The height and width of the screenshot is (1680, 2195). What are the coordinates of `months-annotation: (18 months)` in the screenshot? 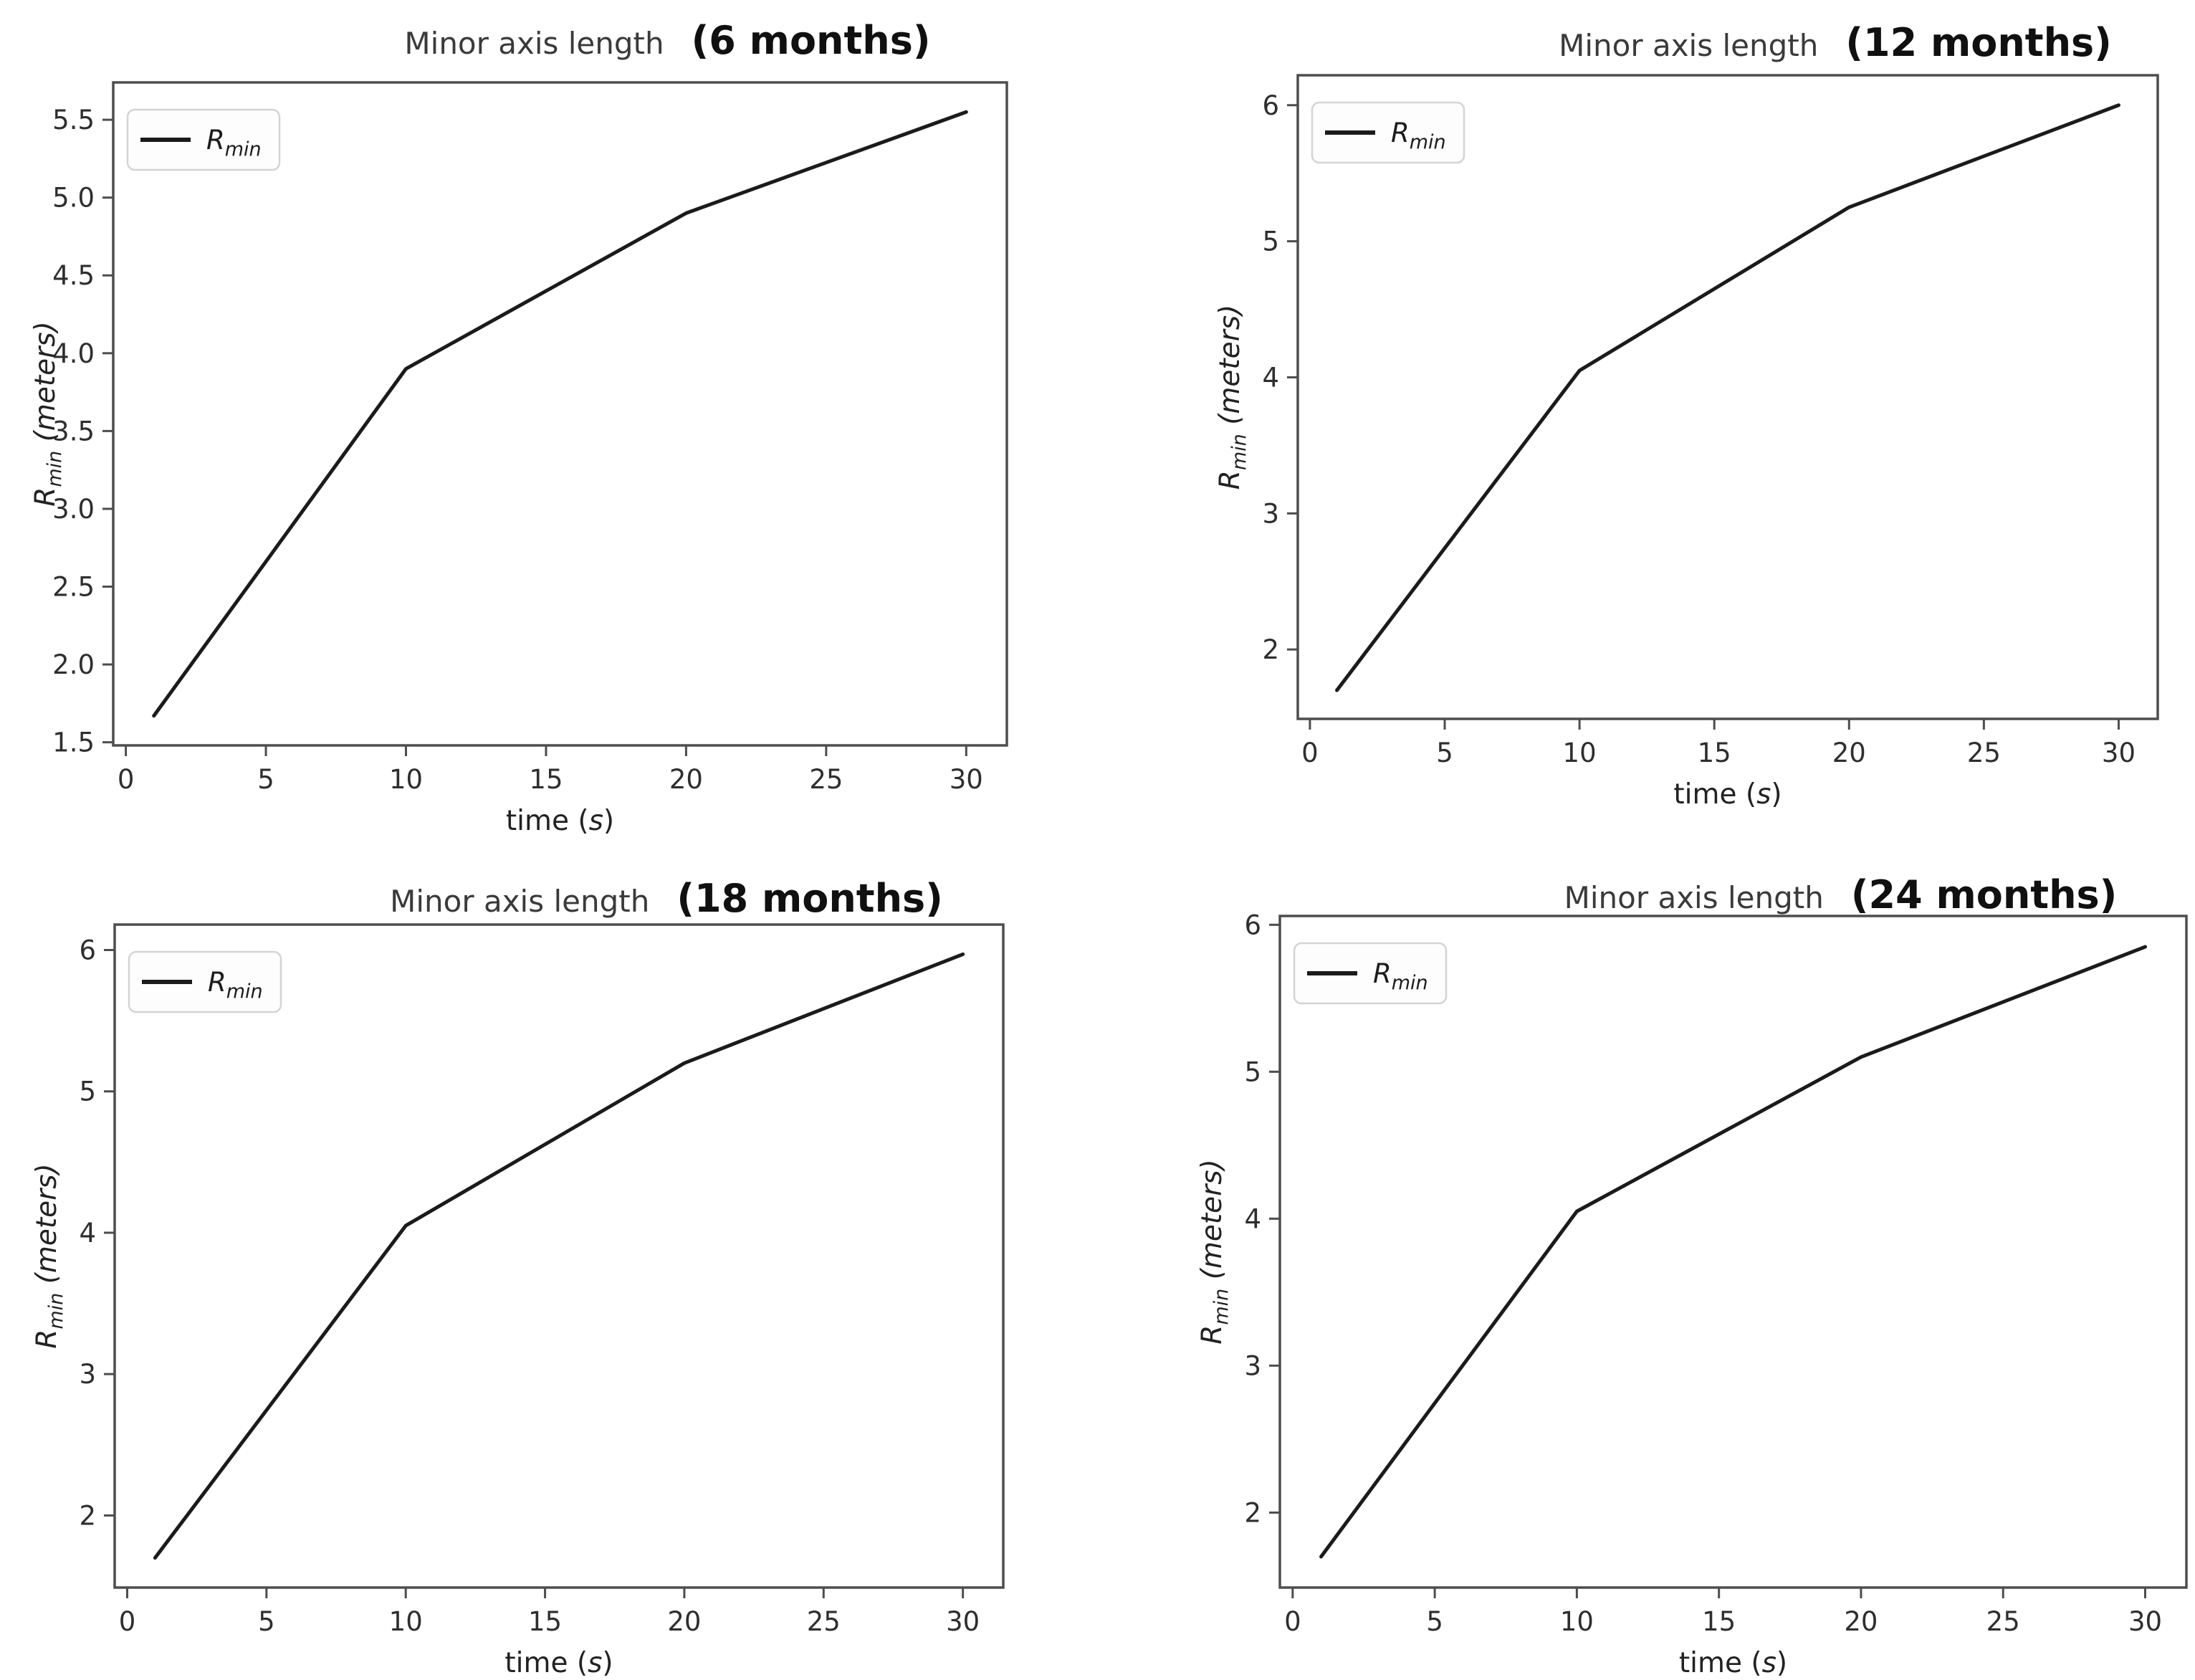 It's located at (809, 898).